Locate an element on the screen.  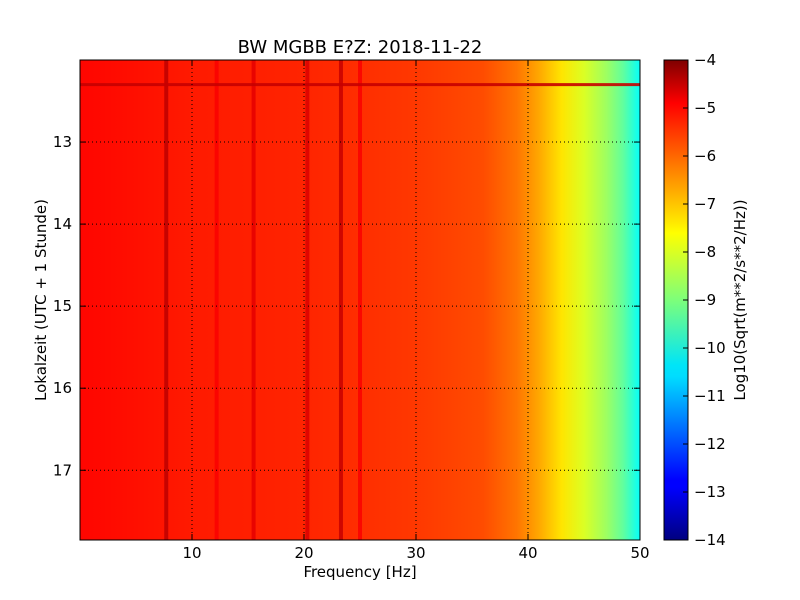
colorbar-tick-label: −14 is located at coordinates (710, 540).